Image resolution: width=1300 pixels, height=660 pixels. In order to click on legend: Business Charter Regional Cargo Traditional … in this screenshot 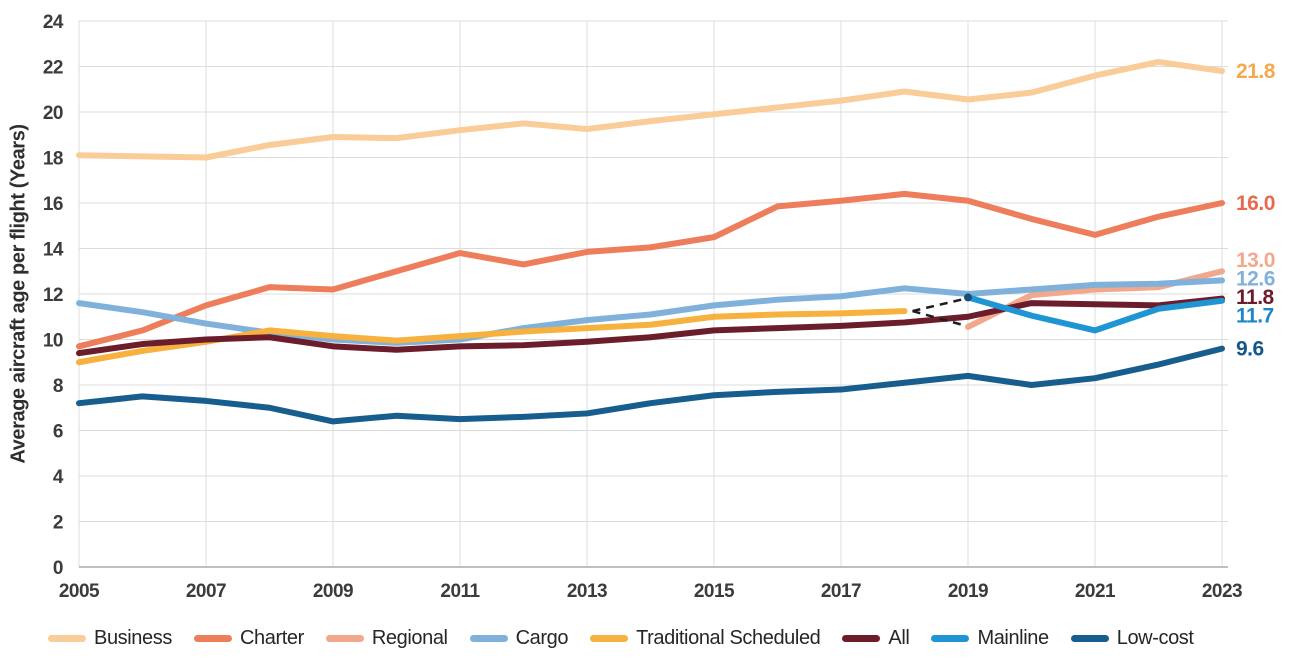, I will do `click(669, 638)`.